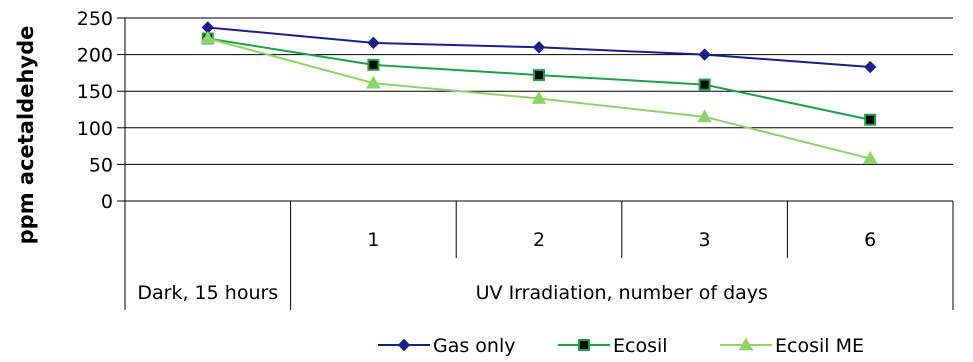 This screenshot has height=362, width=973. What do you see at coordinates (640, 346) in the screenshot?
I see `legend-label: Ecosil` at bounding box center [640, 346].